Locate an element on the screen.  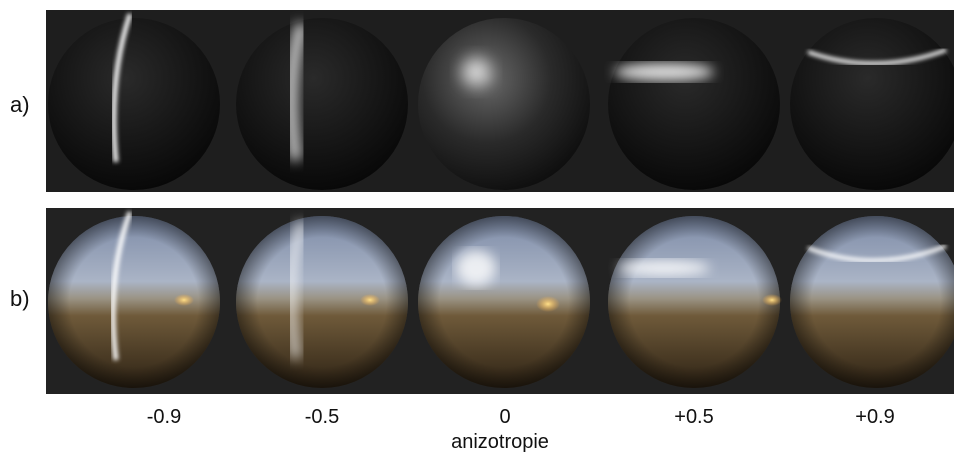
row-label-b: b) is located at coordinates (20, 298).